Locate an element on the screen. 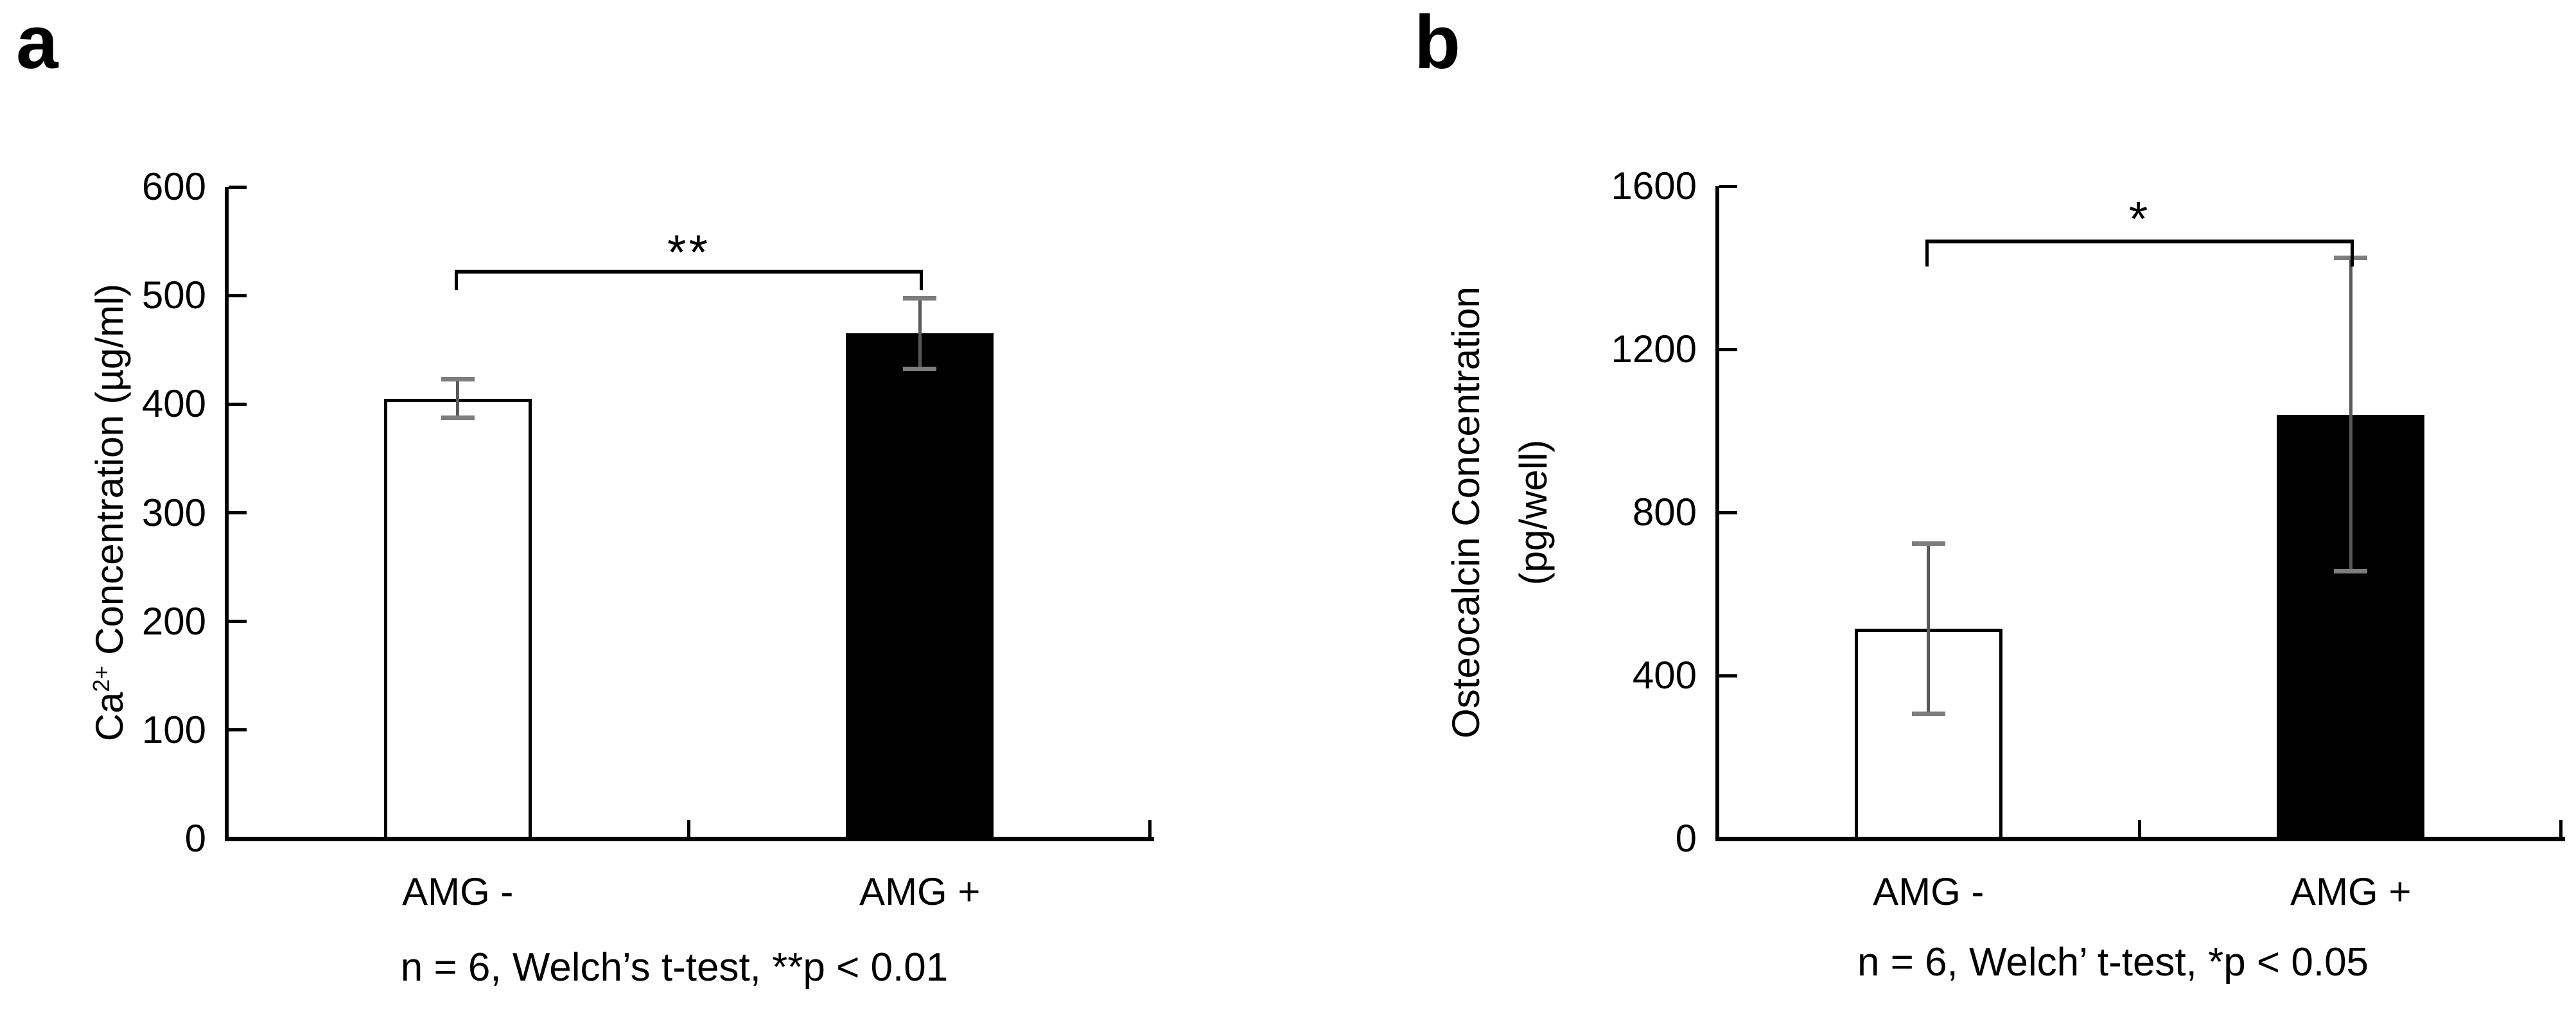 This screenshot has width=2576, height=1014. panel-b-label: b is located at coordinates (1437, 42).